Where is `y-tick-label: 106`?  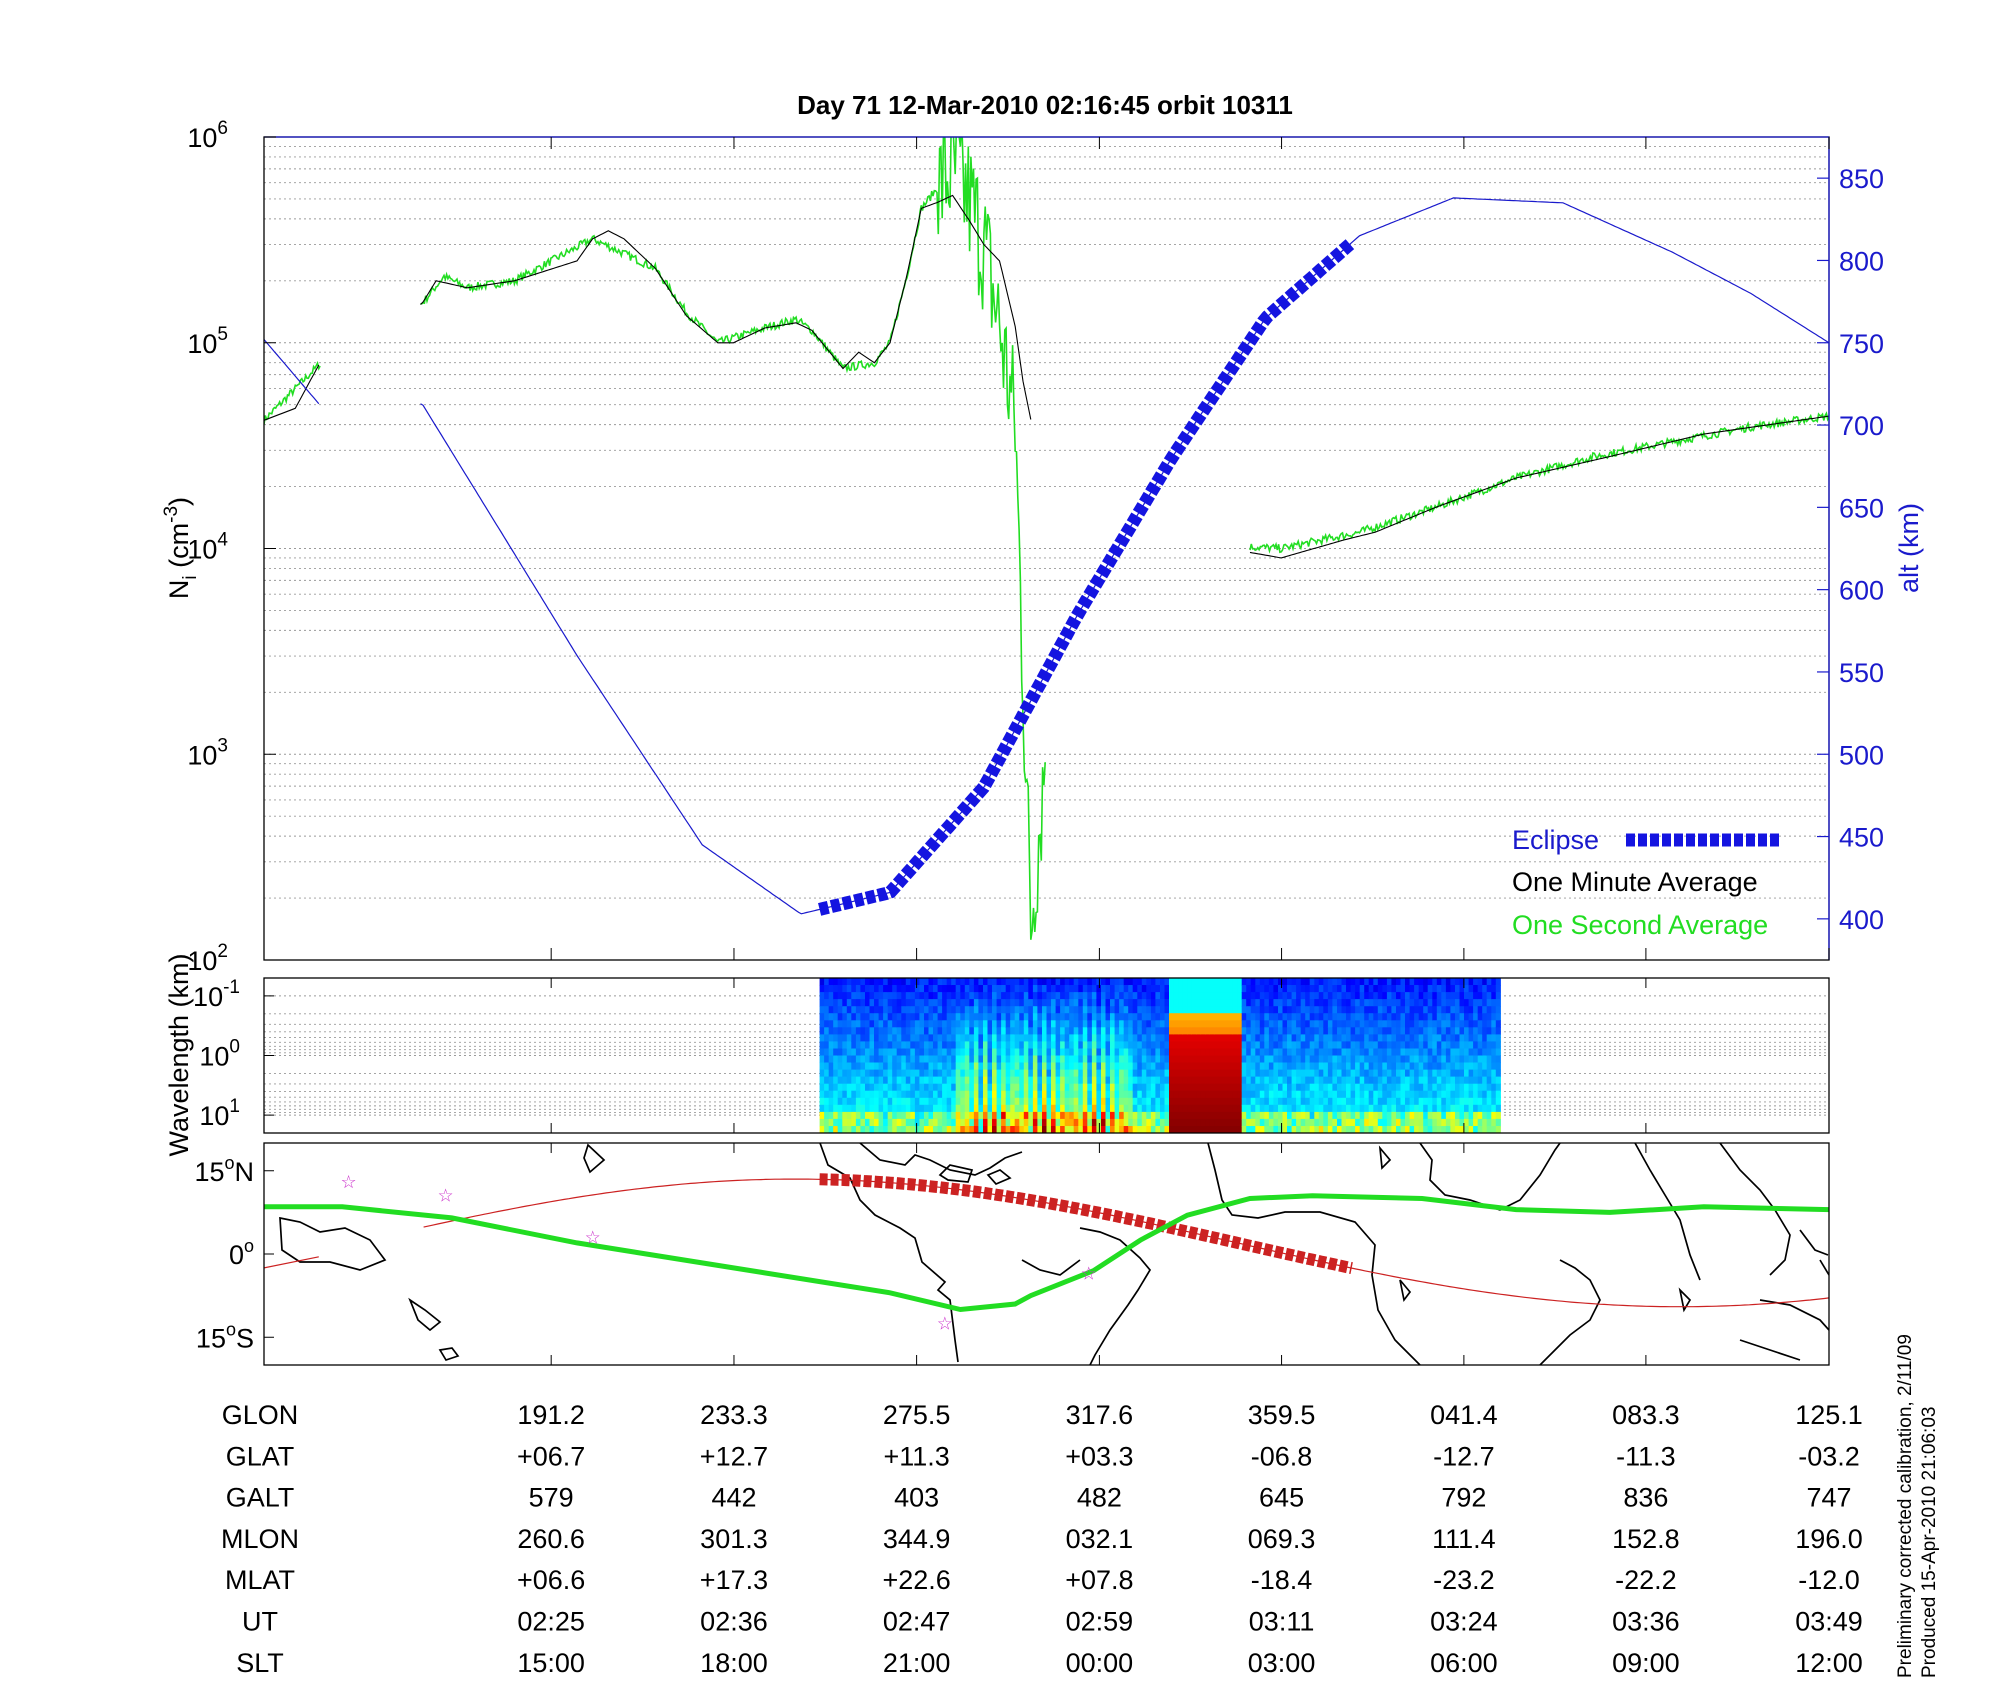 y-tick-label: 106 is located at coordinates (207, 135).